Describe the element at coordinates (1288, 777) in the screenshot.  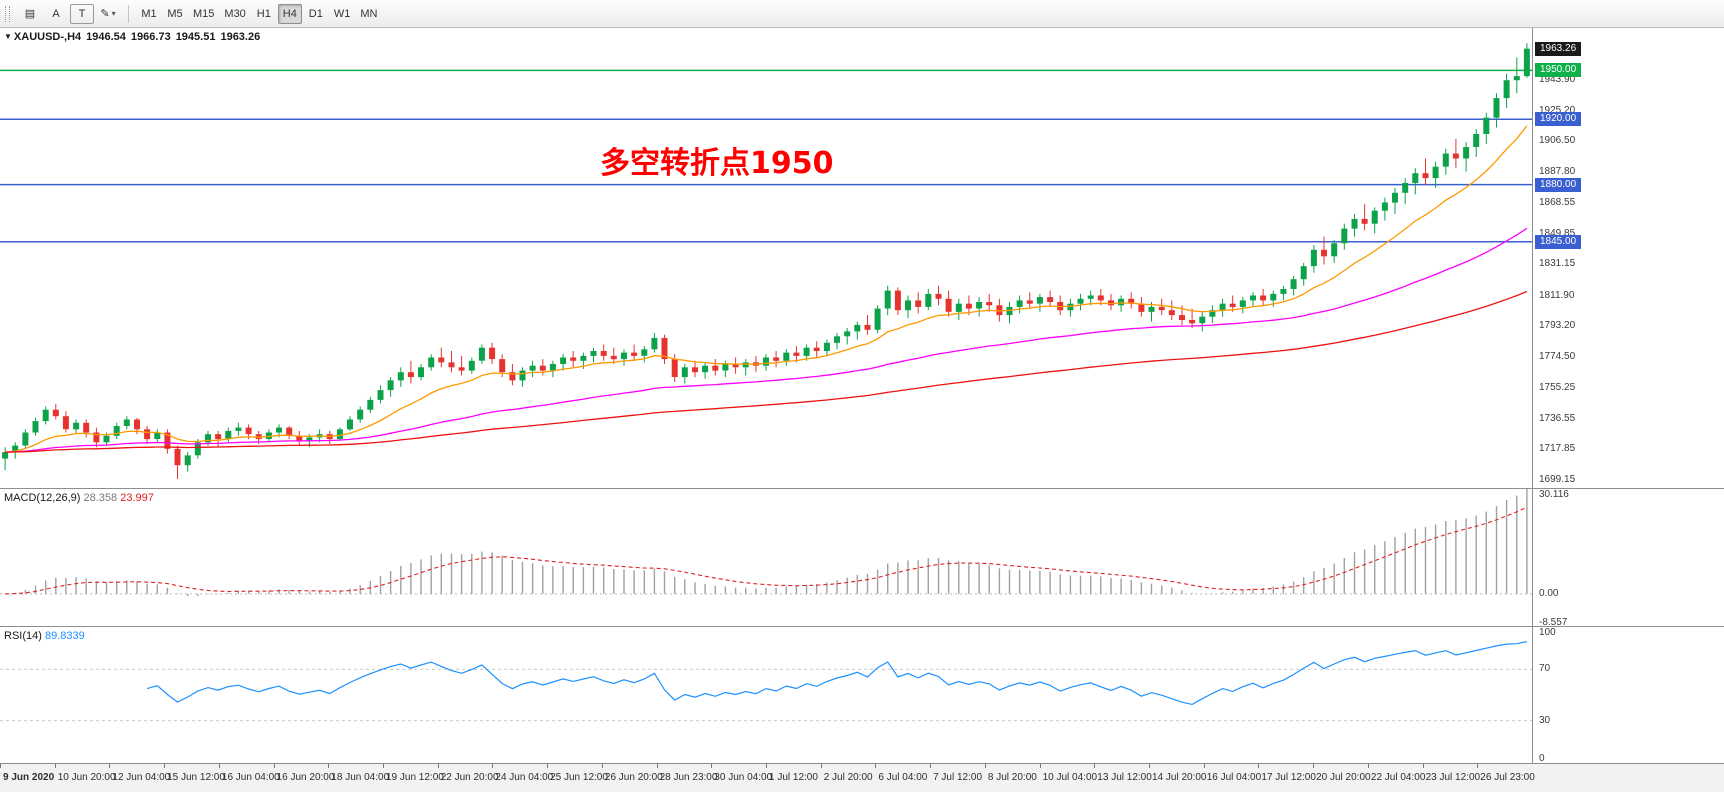
I see `time-axis-label: 17 Jul 12:00` at that location.